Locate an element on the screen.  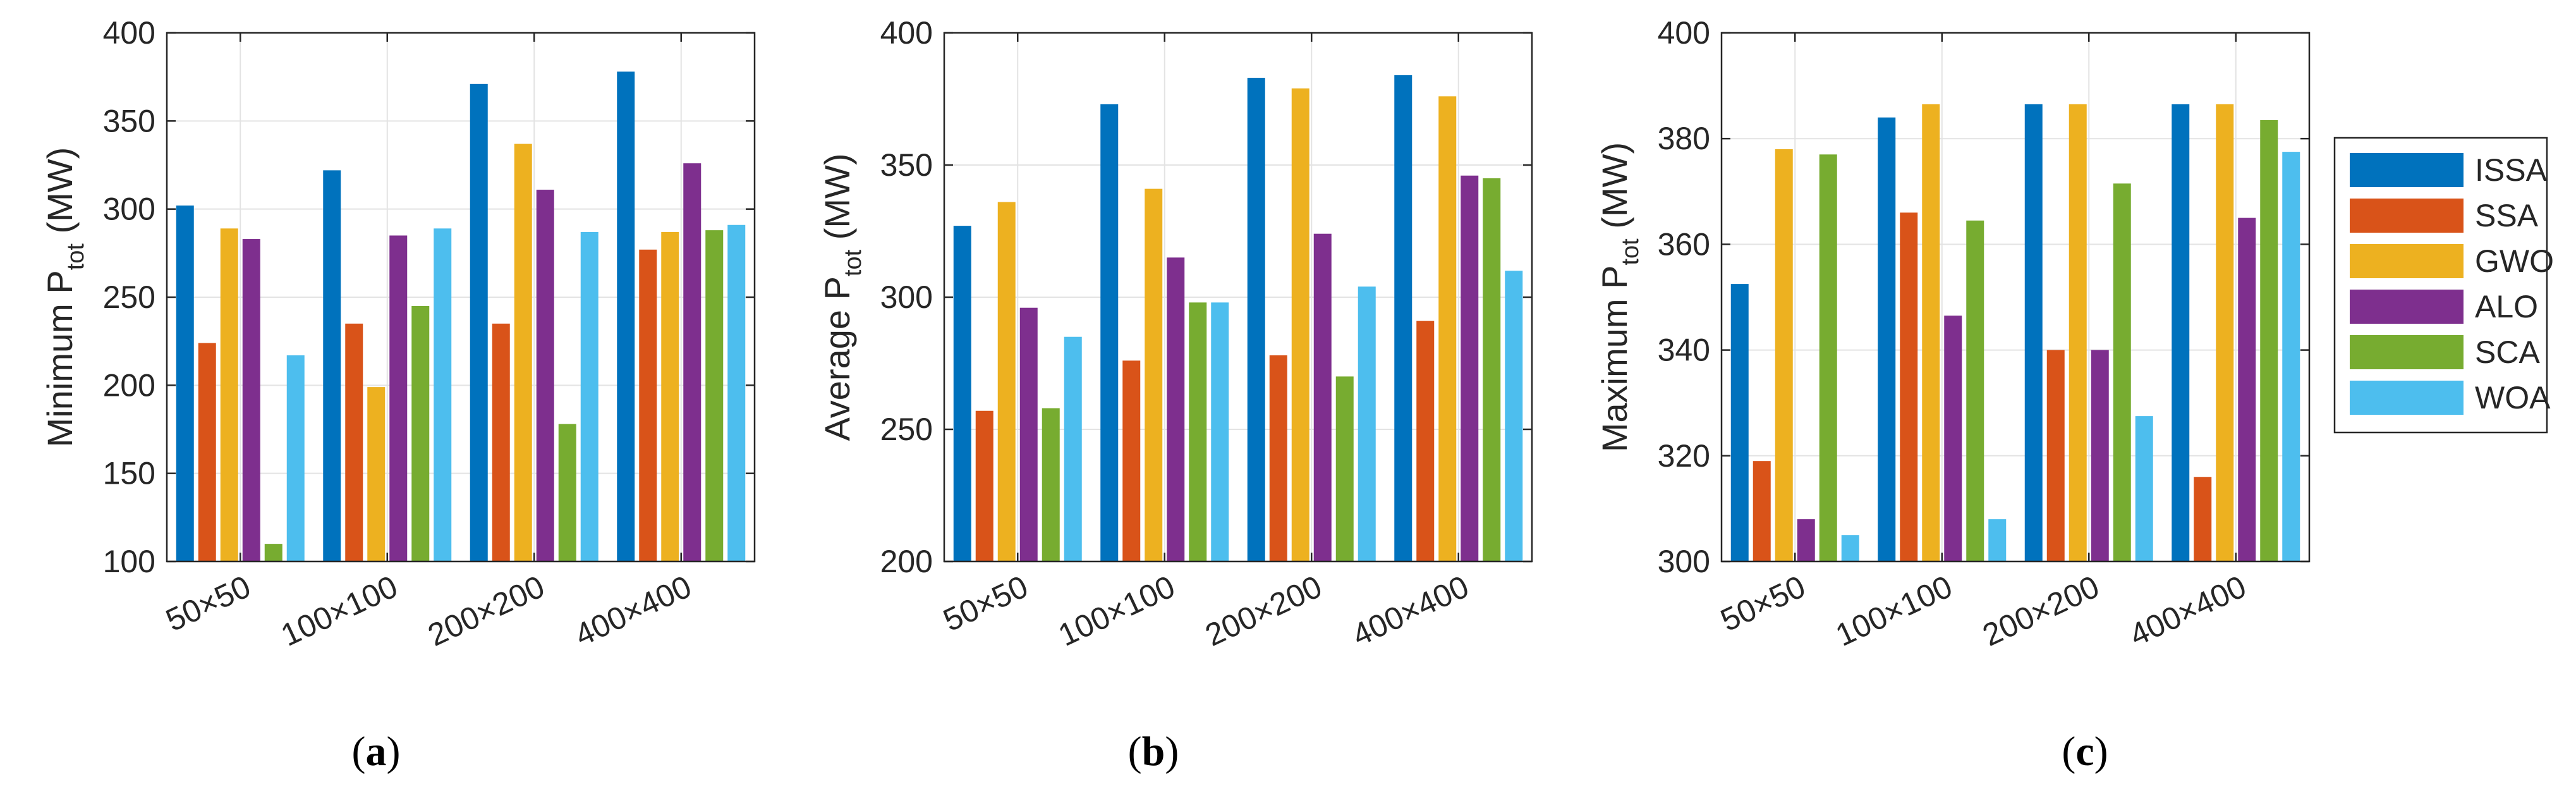
panel-label-letter: b is located at coordinates (1153, 751).